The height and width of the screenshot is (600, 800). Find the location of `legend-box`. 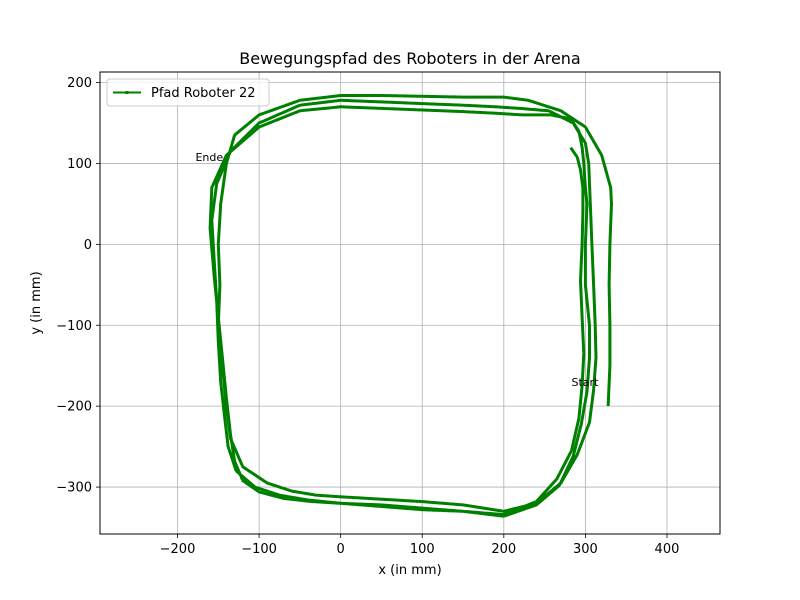

legend-box is located at coordinates (188, 92).